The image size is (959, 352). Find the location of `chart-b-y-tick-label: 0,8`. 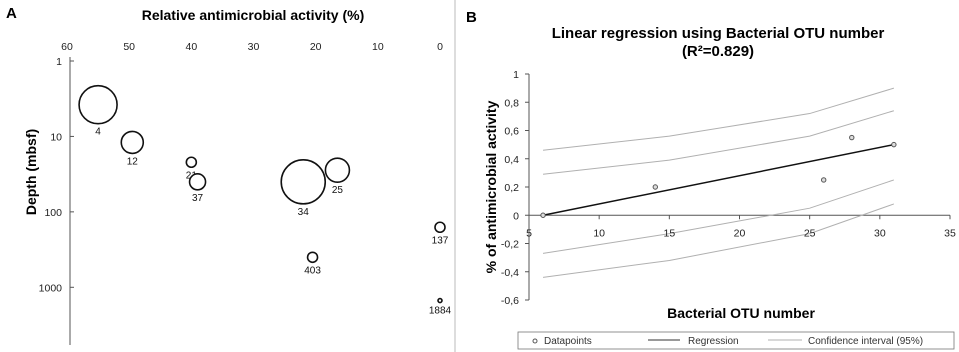

chart-b-y-tick-label: 0,8 is located at coordinates (511, 103).